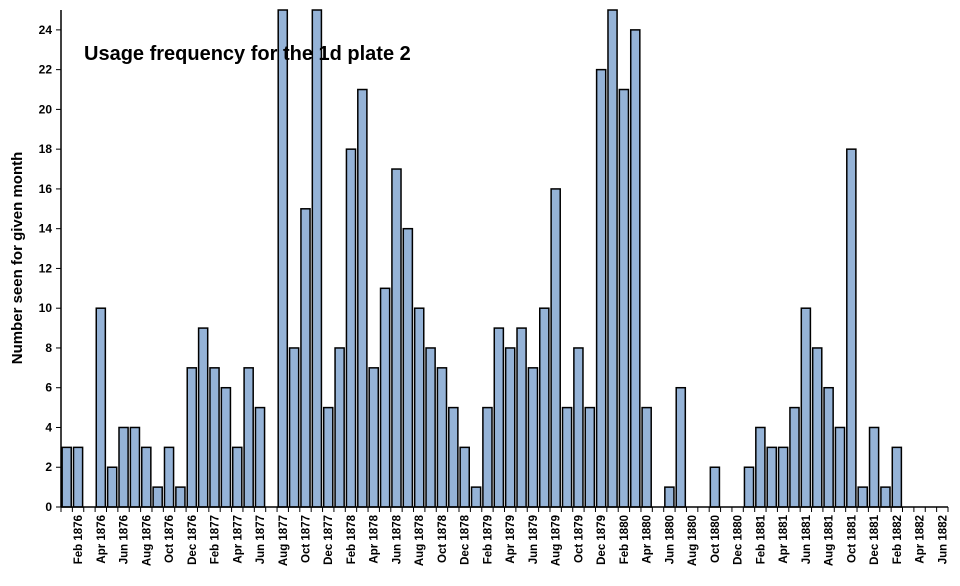  Describe the element at coordinates (306, 539) in the screenshot. I see `x-tick-label: Oct 1877` at that location.